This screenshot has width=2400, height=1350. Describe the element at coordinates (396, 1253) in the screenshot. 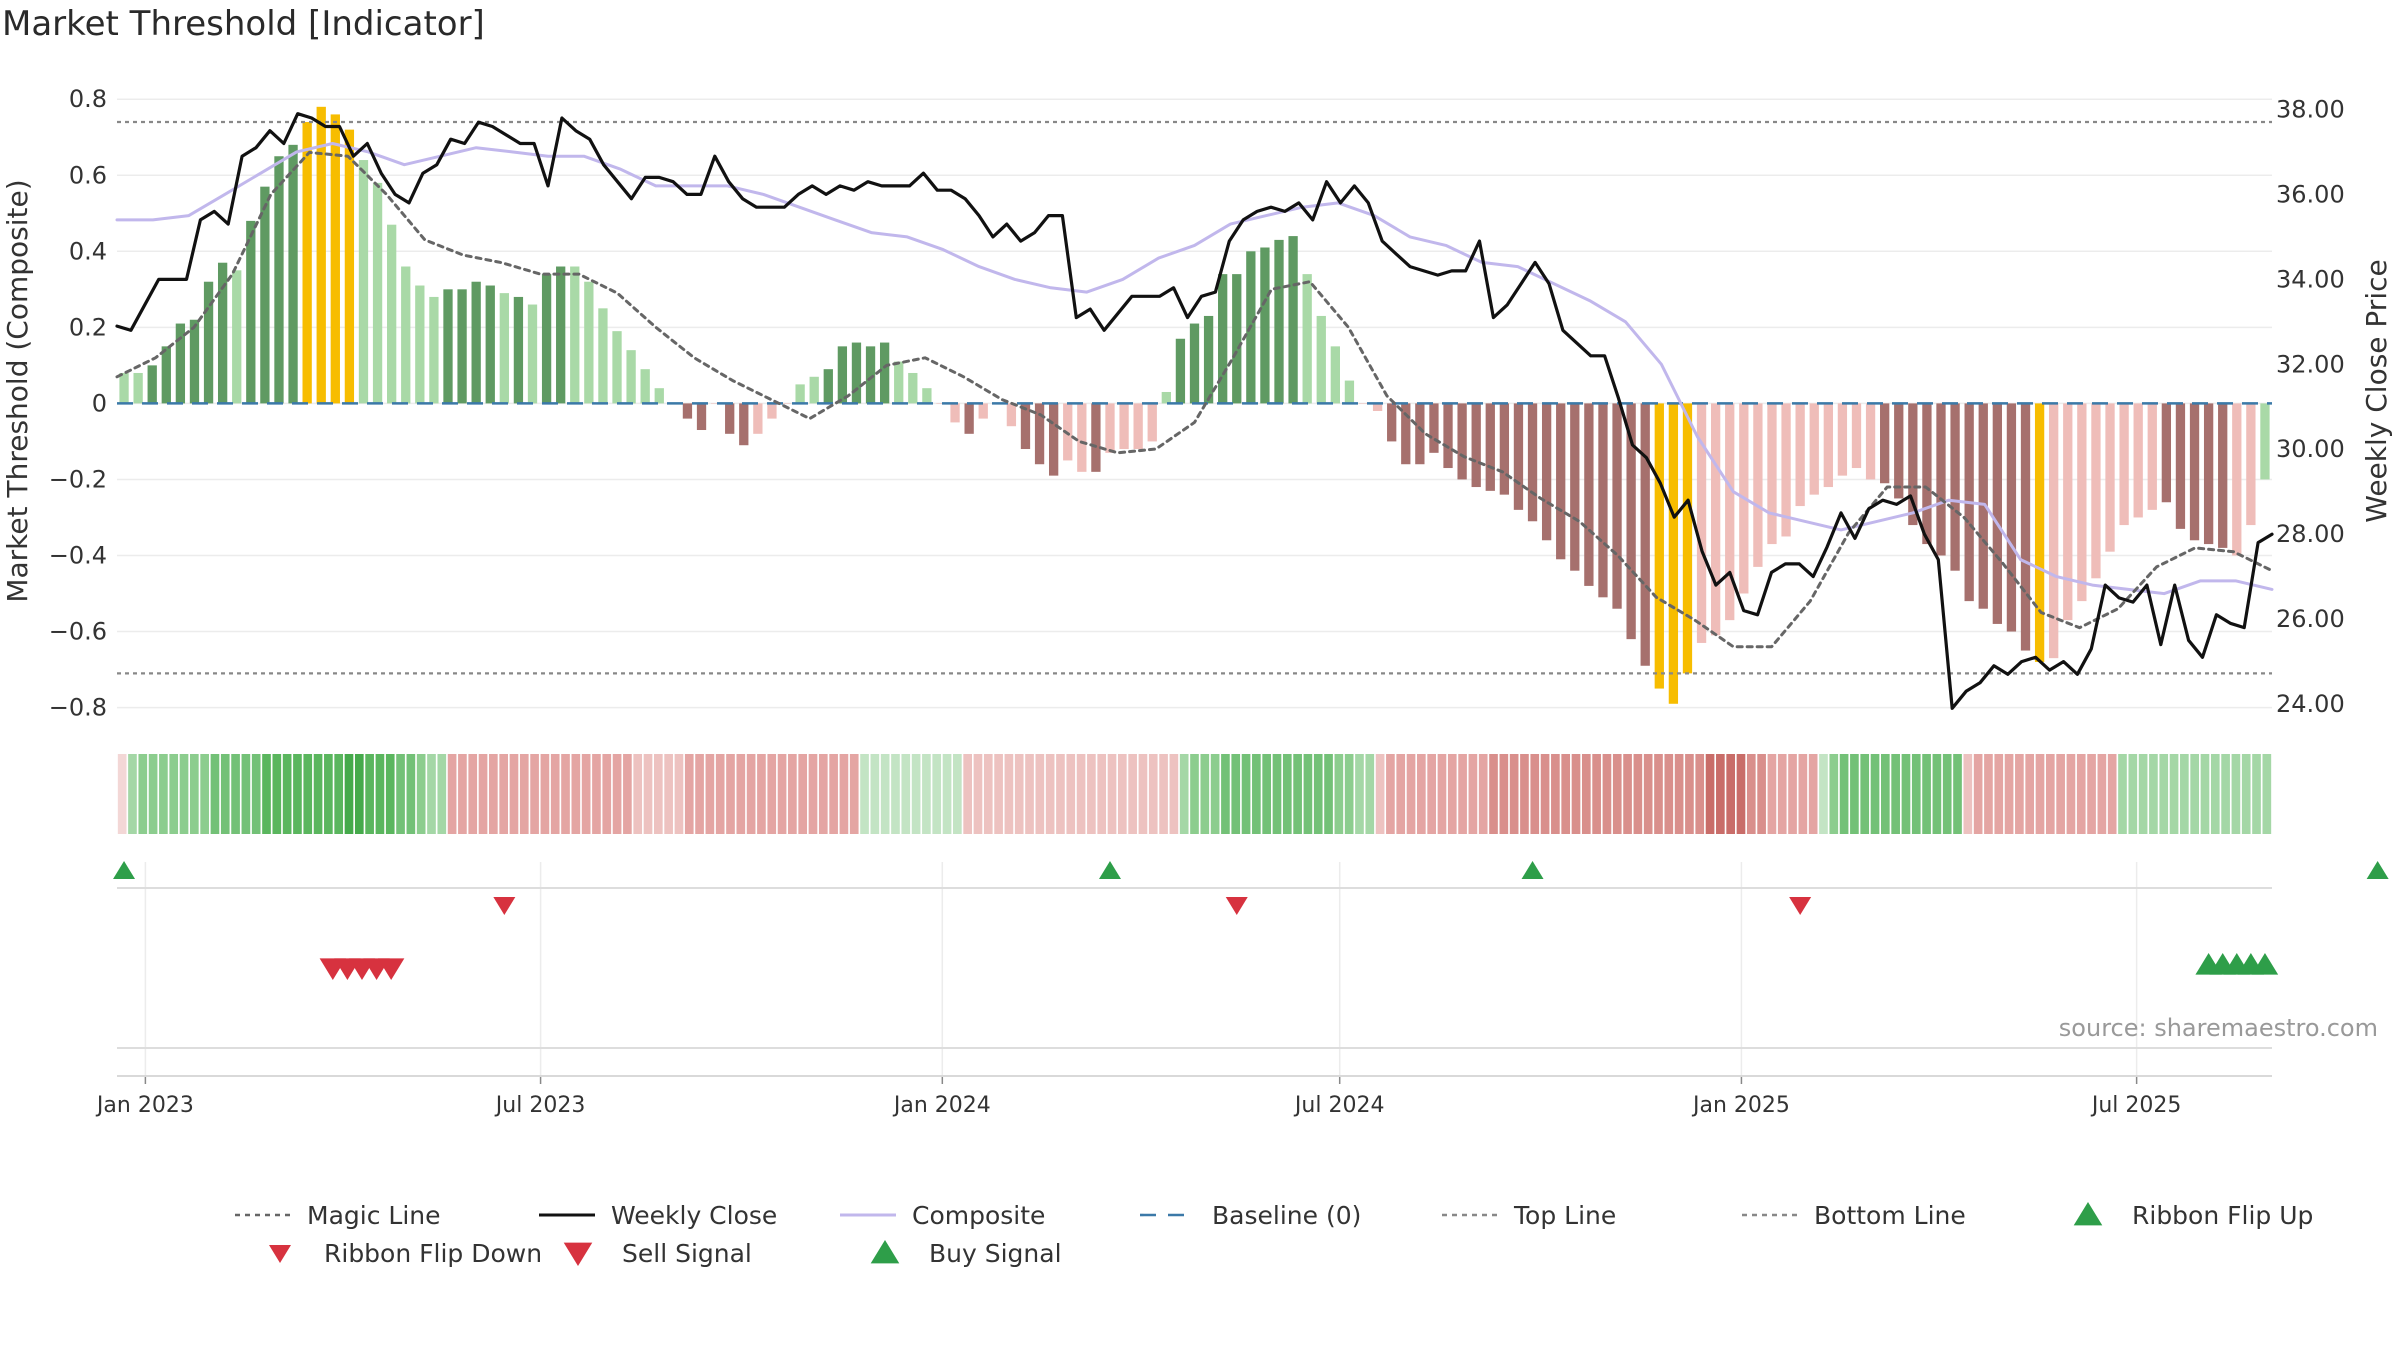

I see `legend-item: Ribbon Flip Down` at that location.